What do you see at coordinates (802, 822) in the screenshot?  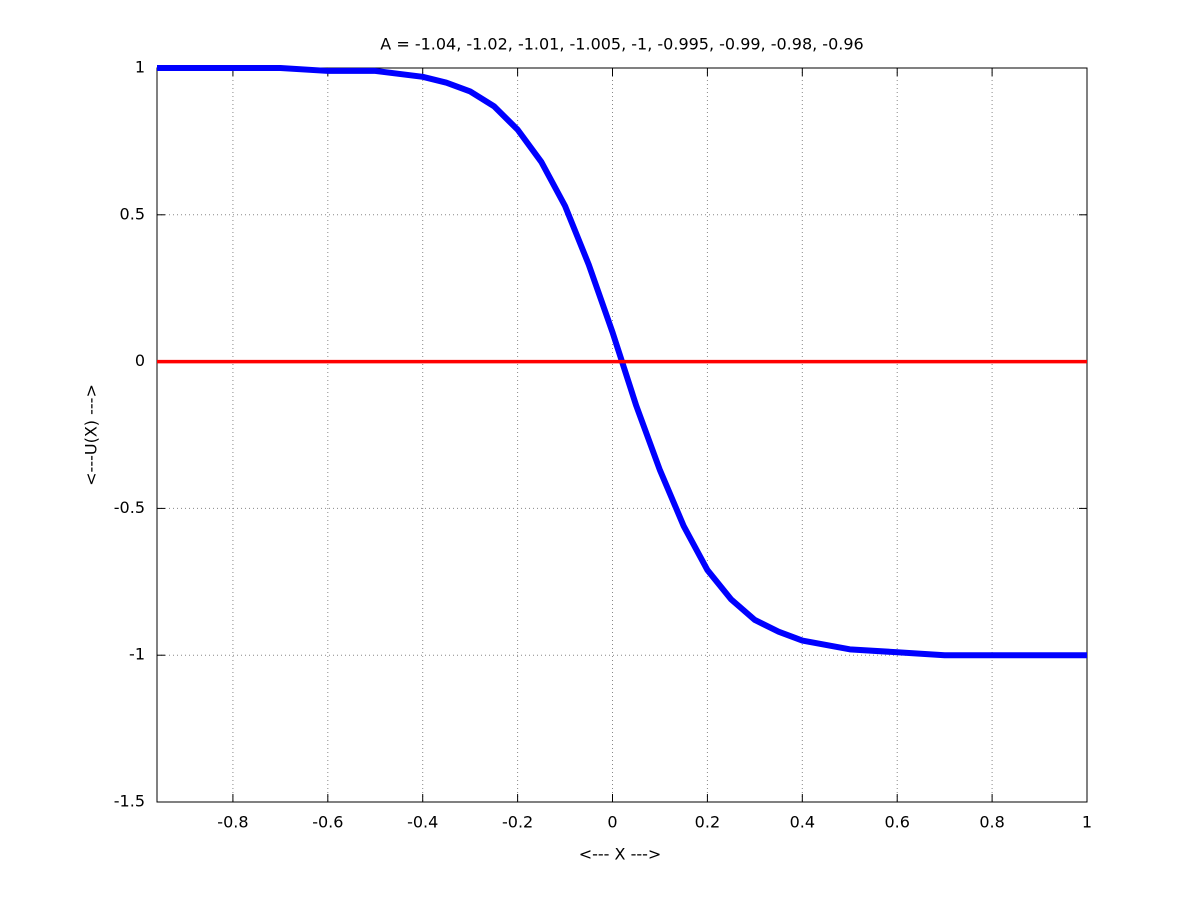 I see `x-tick-label: 0.4` at bounding box center [802, 822].